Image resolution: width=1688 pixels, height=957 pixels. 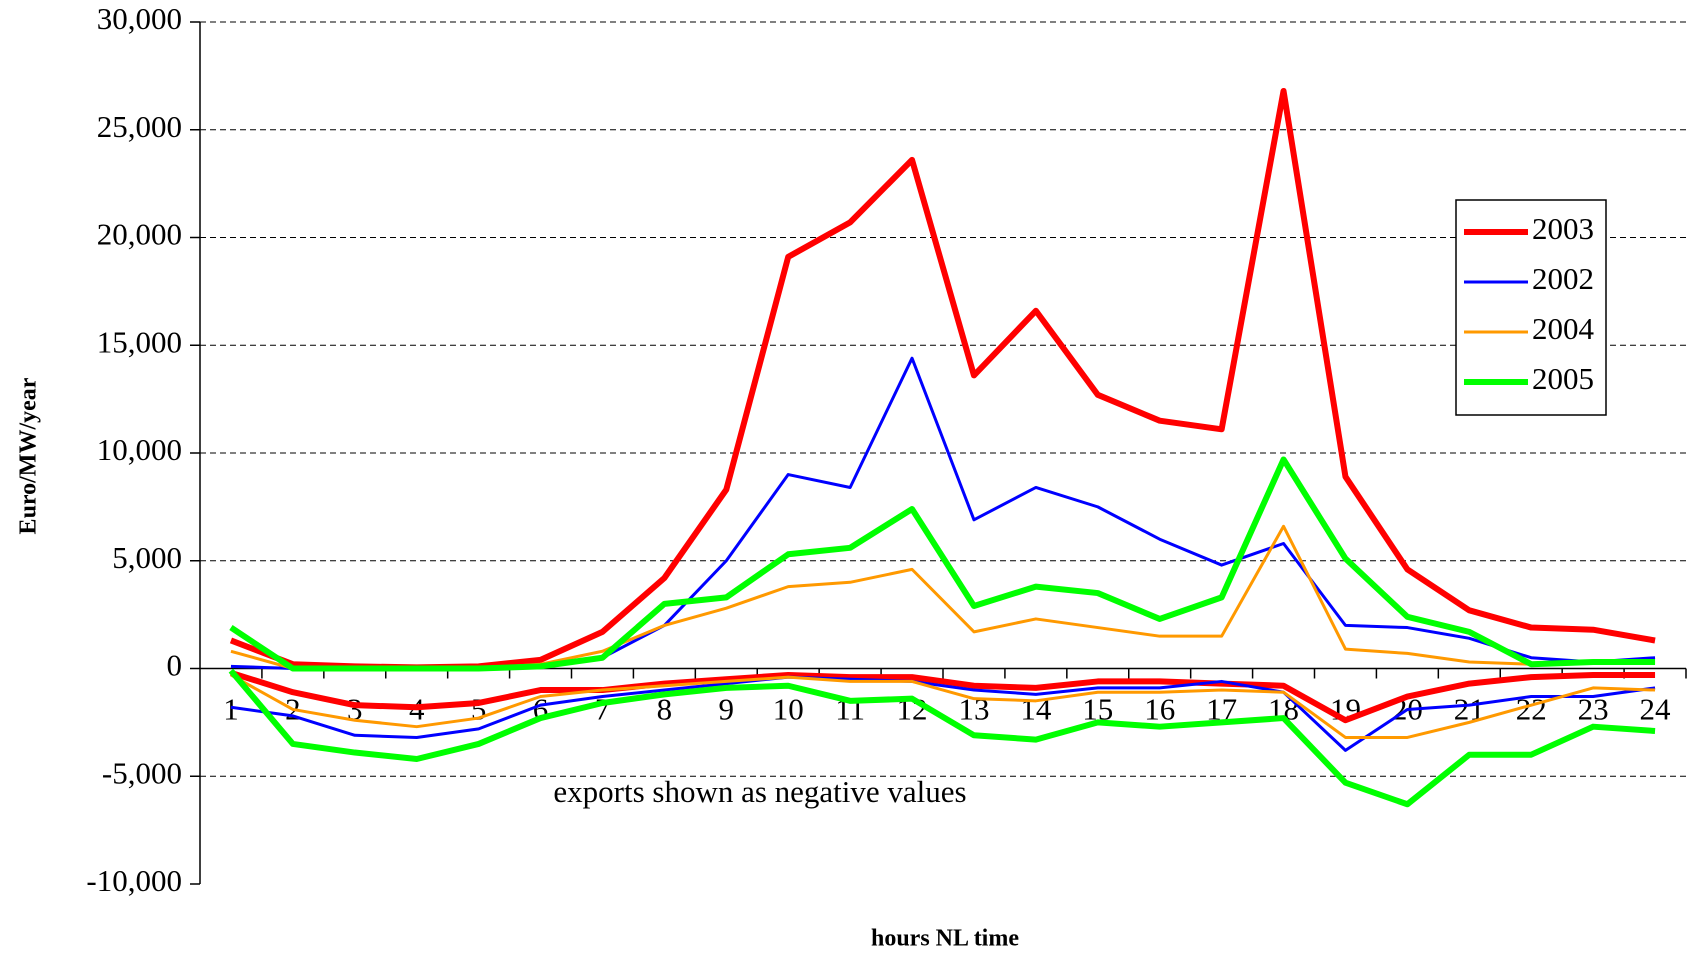 What do you see at coordinates (665, 709) in the screenshot?
I see `x-tick-label: 8` at bounding box center [665, 709].